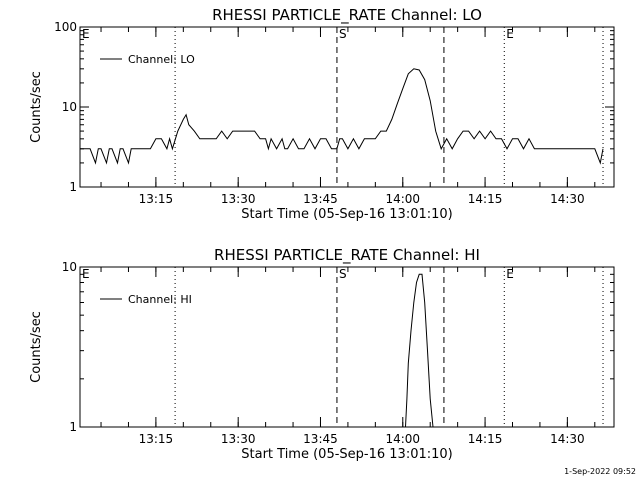 The image size is (640, 480). I want to click on legend-label: Channel: HI, so click(160, 299).